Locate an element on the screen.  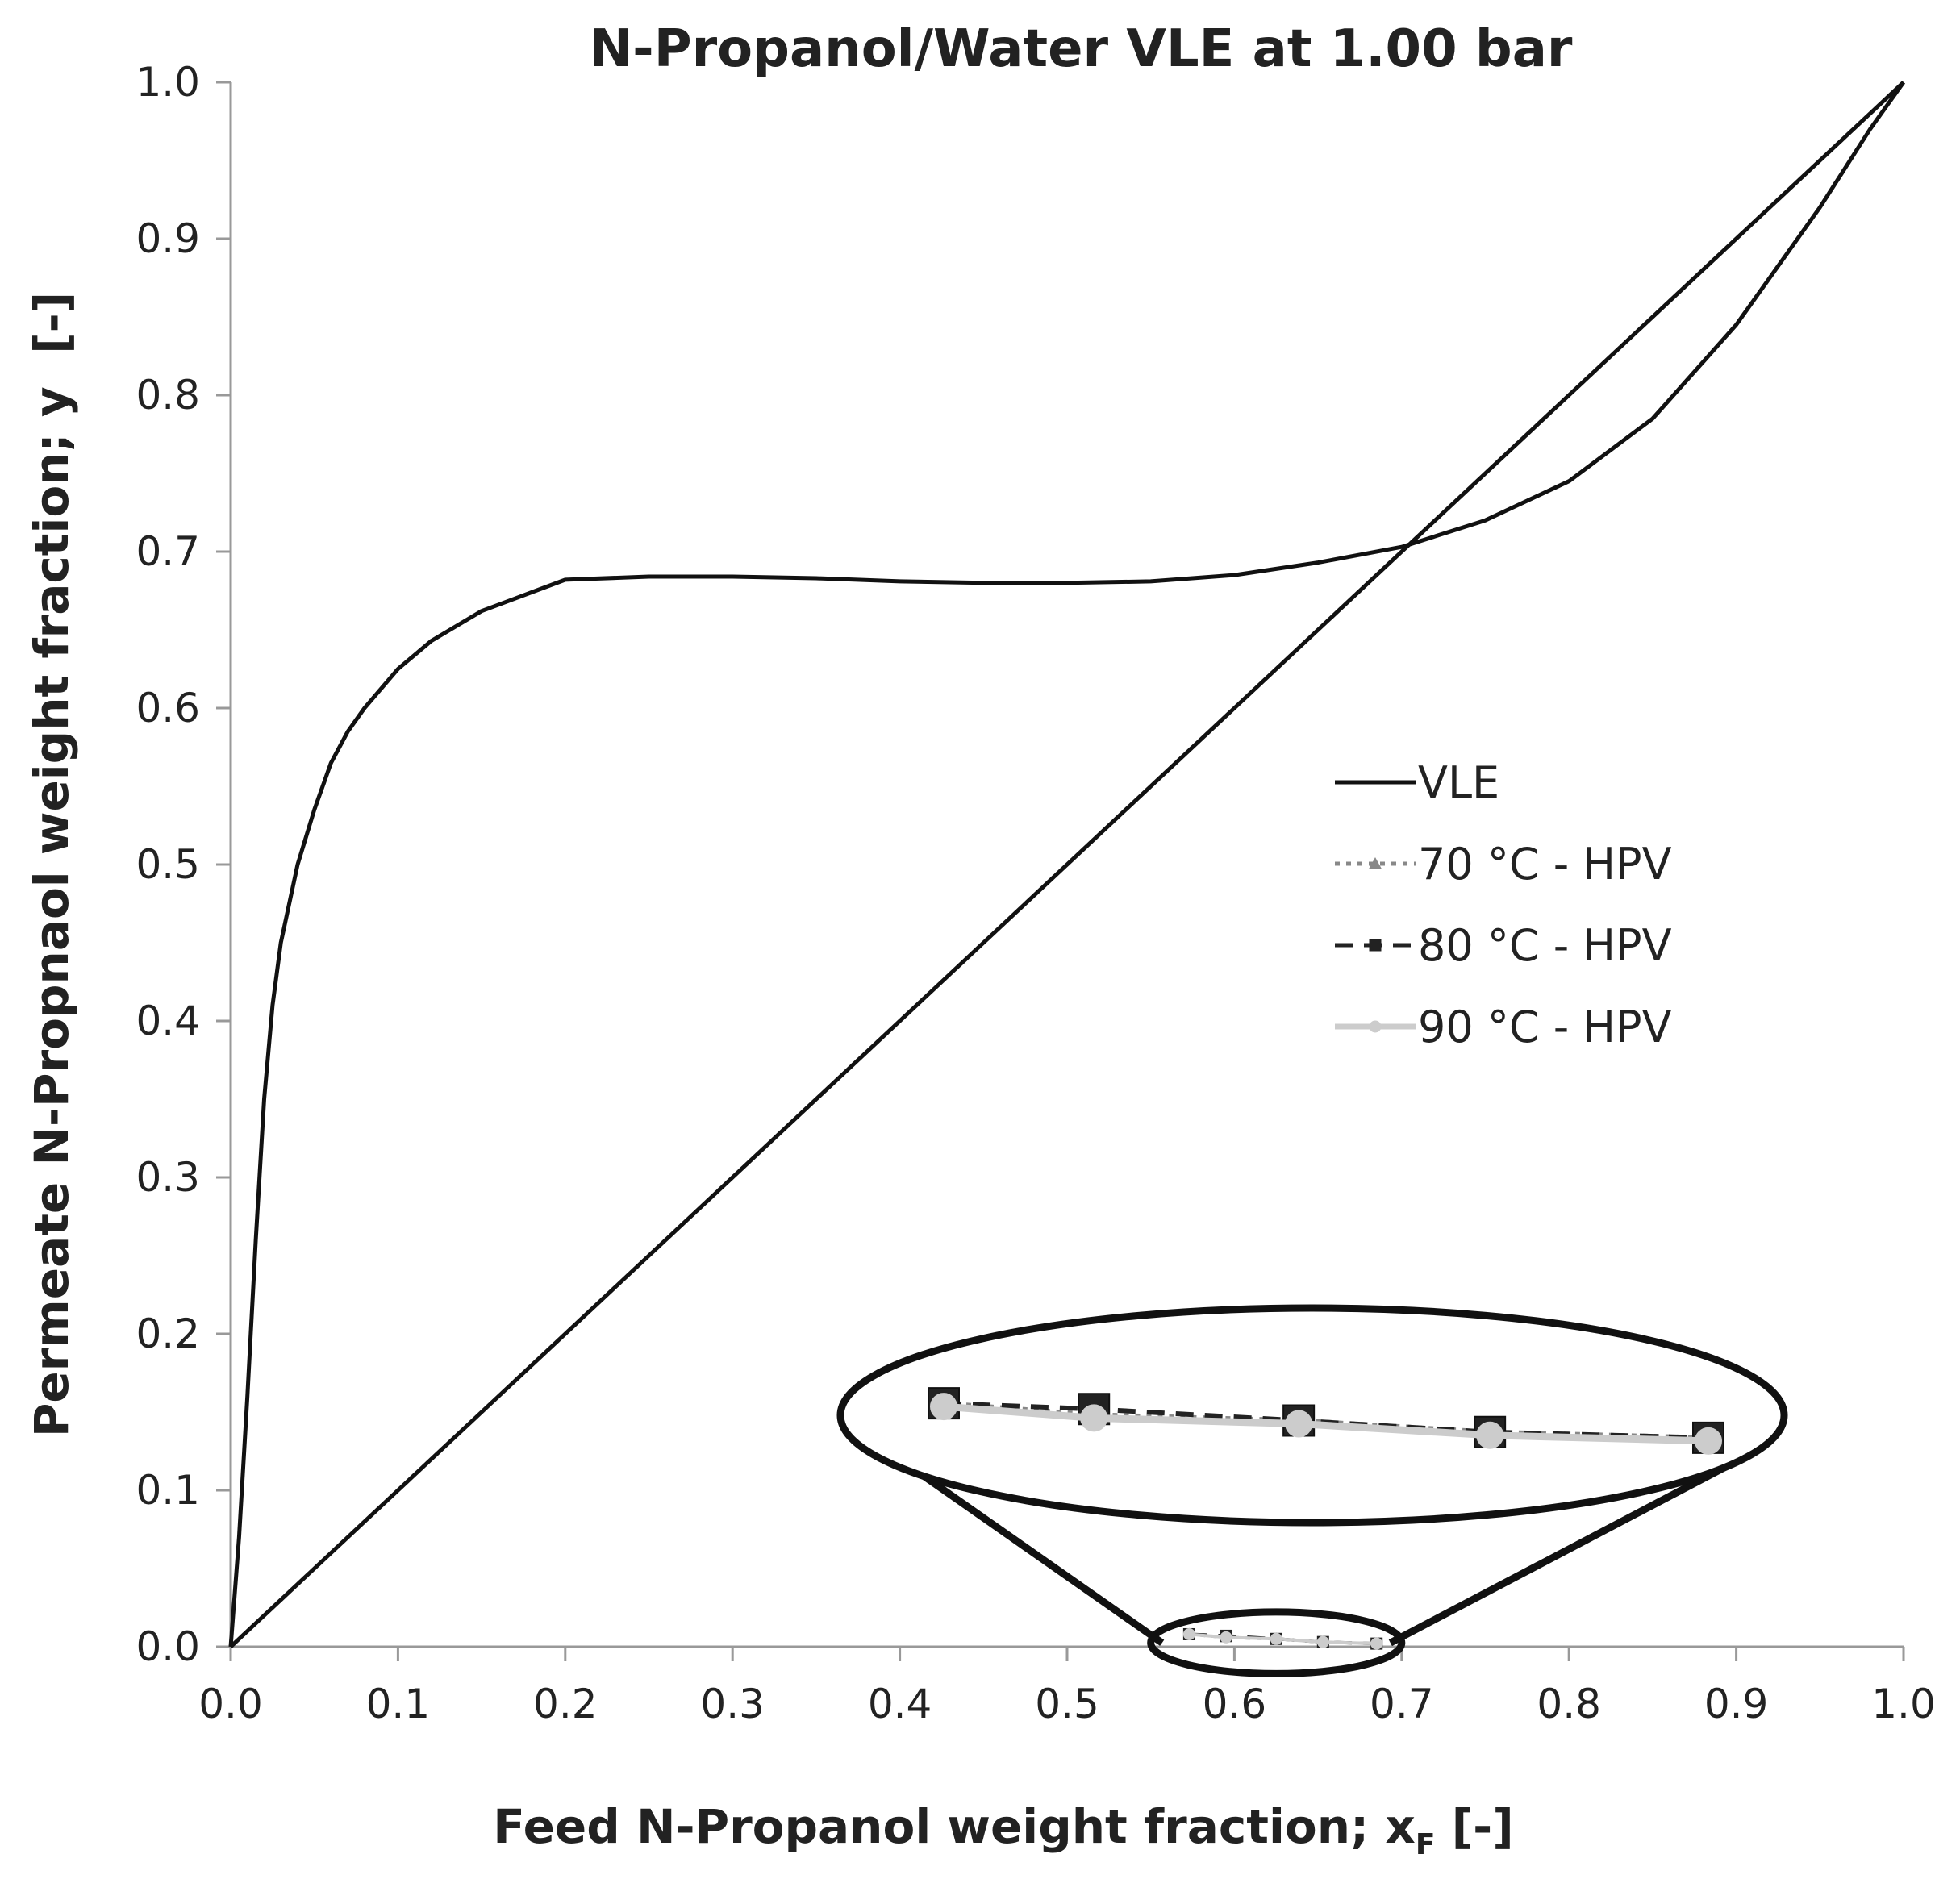
y-tick-label: 0.2 is located at coordinates (168, 1333).